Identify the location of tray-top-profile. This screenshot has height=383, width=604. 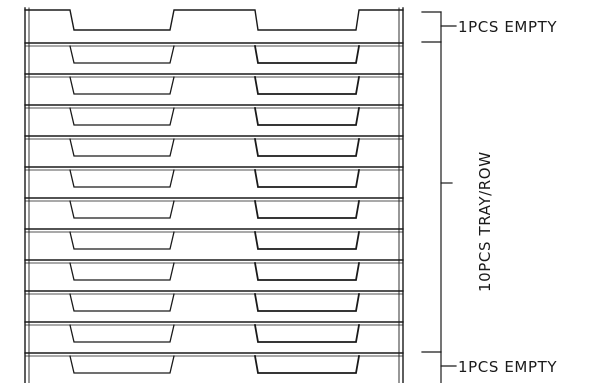
(214, 20).